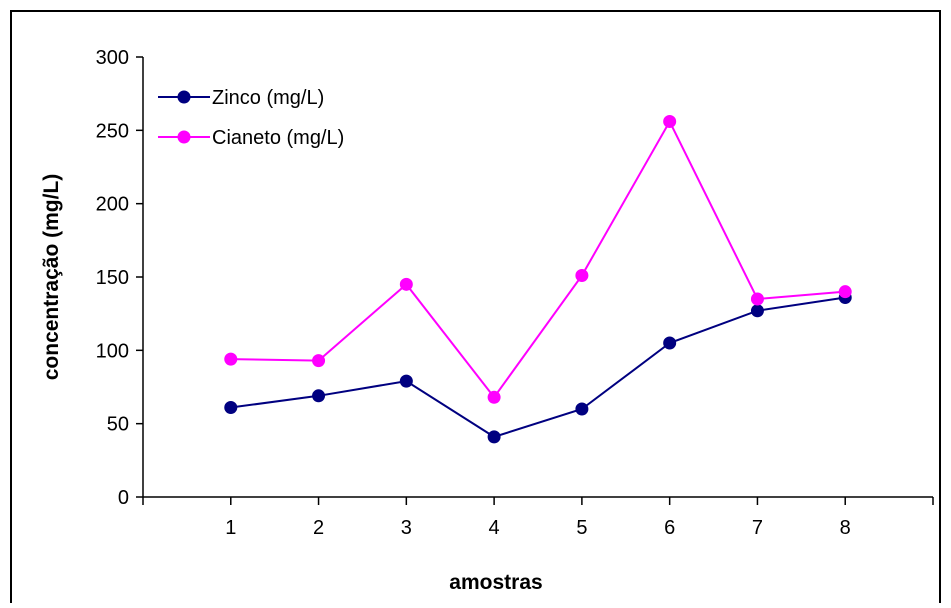 Image resolution: width=951 pixels, height=608 pixels. I want to click on legend-label: Cianeto (mg/L), so click(278, 138).